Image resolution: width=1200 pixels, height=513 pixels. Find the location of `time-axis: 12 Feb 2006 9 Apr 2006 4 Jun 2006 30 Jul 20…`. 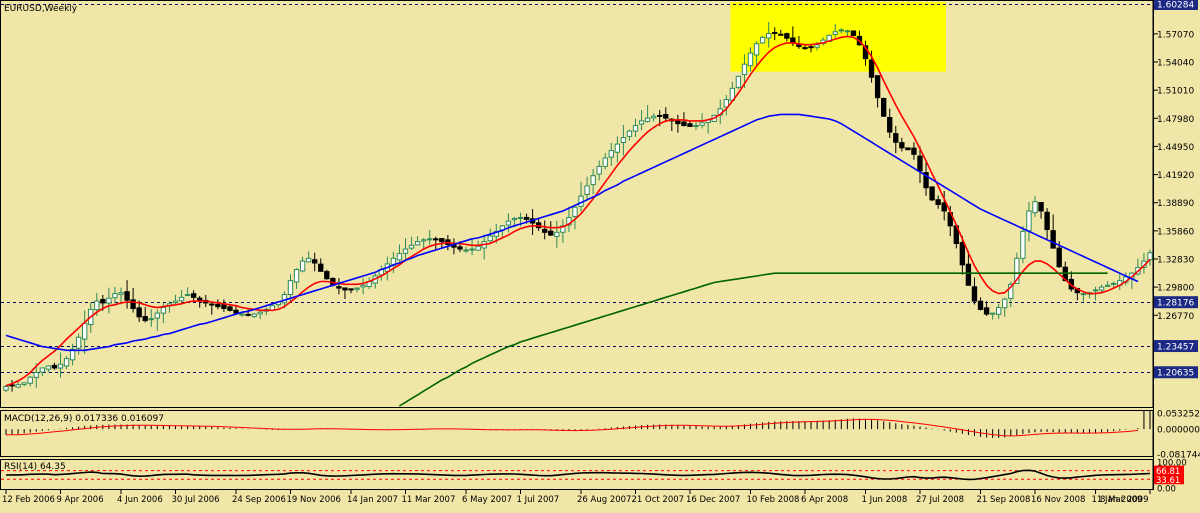

time-axis: 12 Feb 2006 9 Apr 2006 4 Jun 2006 30 Jul 20… is located at coordinates (576, 497).